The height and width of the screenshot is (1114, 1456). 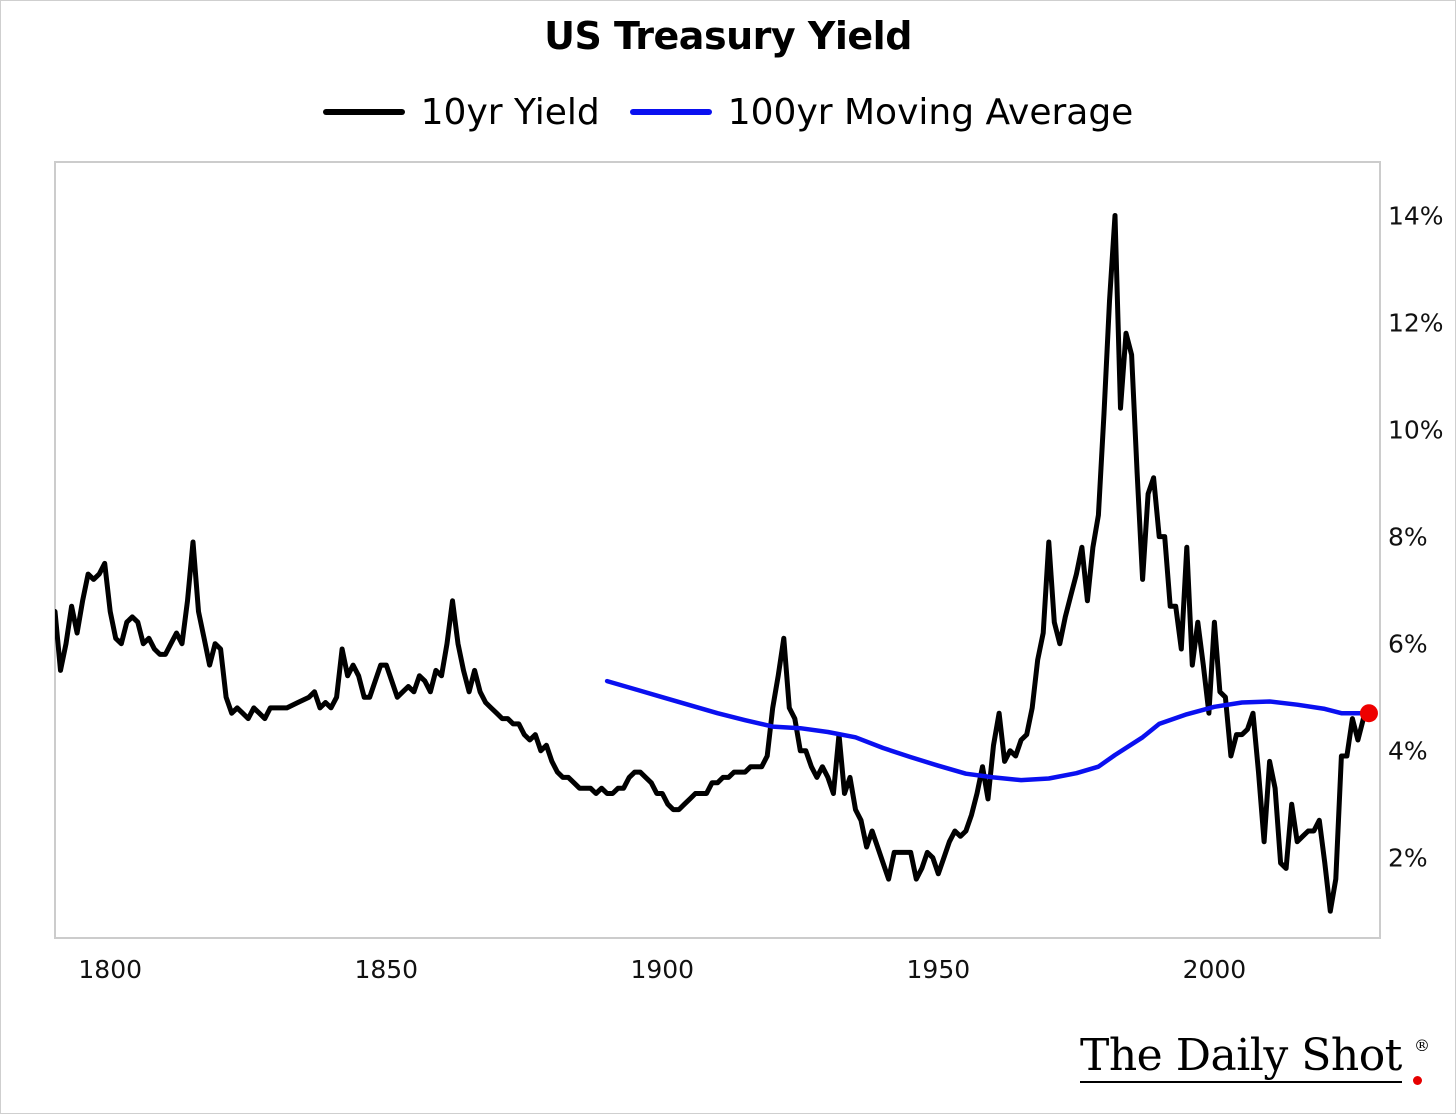 What do you see at coordinates (1368, 713) in the screenshot?
I see `moving-average-end-marker` at bounding box center [1368, 713].